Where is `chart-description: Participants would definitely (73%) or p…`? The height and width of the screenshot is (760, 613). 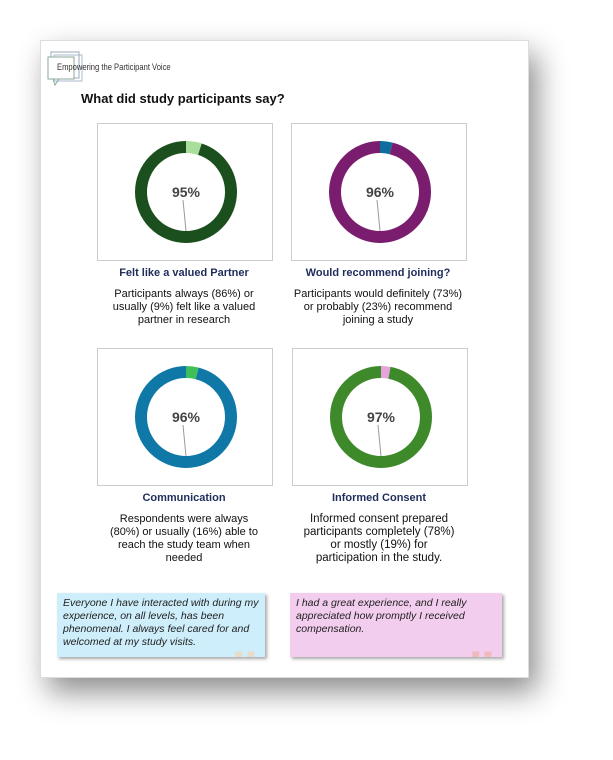 chart-description: Participants would definitely (73%) or p… is located at coordinates (378, 307).